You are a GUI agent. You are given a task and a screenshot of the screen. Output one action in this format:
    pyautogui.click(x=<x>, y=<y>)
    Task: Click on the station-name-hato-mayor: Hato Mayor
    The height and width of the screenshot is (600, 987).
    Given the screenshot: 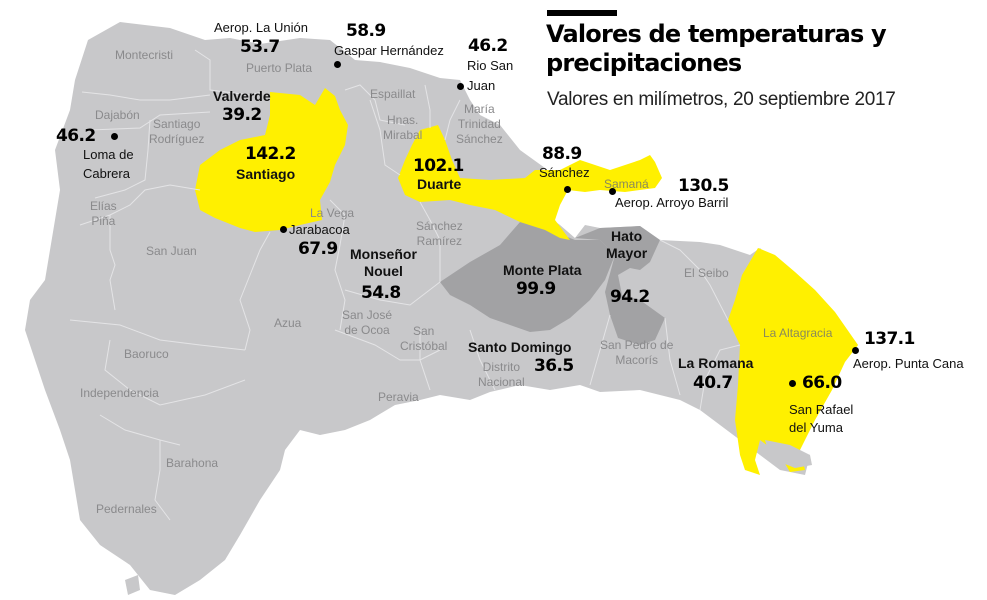 What is the action you would take?
    pyautogui.click(x=627, y=244)
    